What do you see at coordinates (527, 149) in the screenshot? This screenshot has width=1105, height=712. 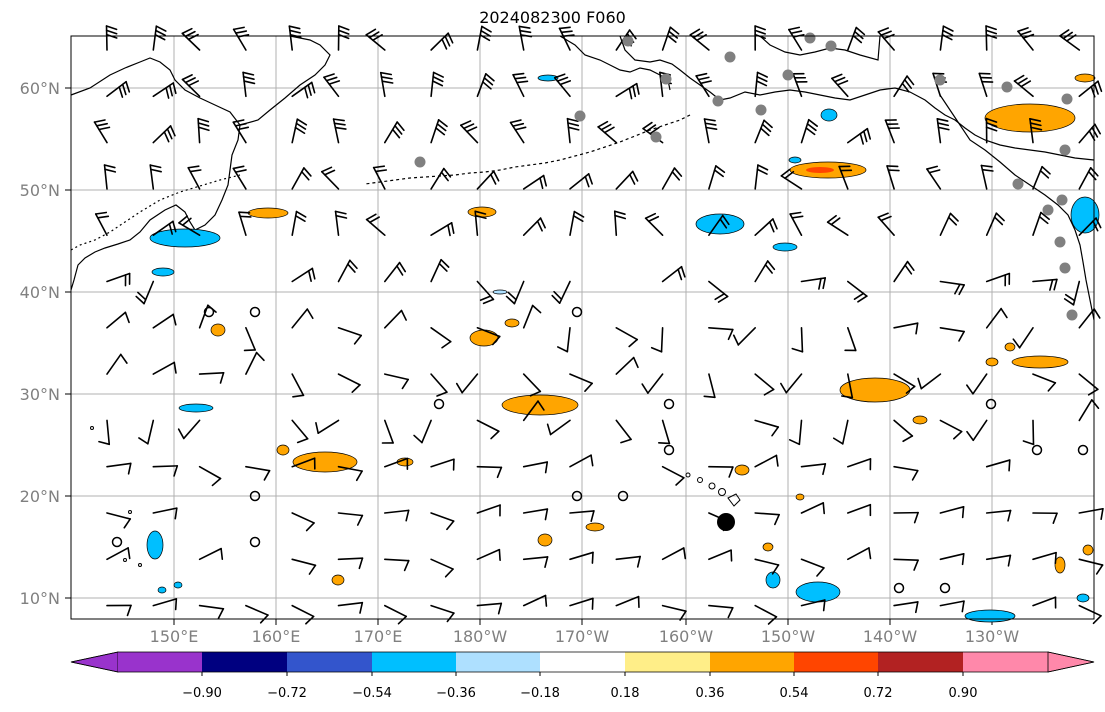 I see `aleutian-islands` at bounding box center [527, 149].